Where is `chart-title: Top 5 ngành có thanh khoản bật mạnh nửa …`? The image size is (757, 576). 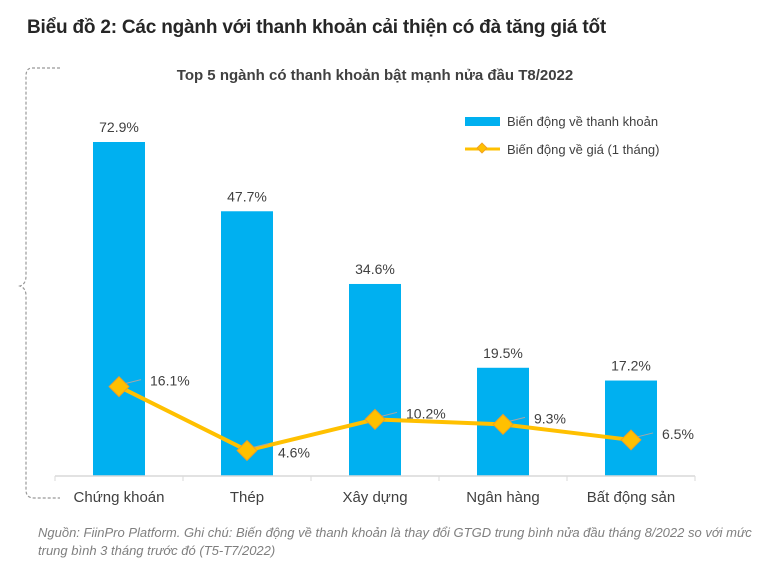 chart-title: Top 5 ngành có thanh khoản bật mạnh nửa … is located at coordinates (375, 75).